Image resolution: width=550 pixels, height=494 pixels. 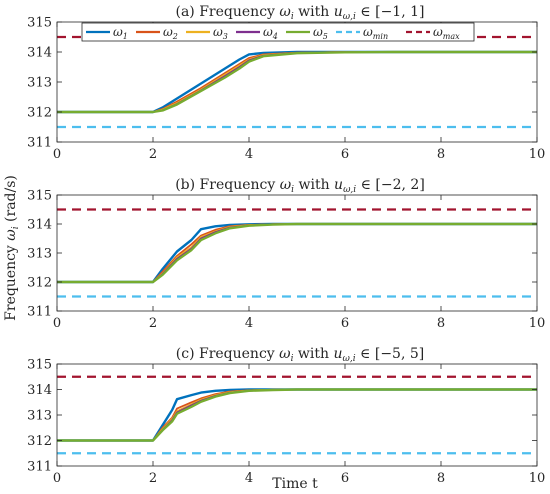 What do you see at coordinates (257, 33) in the screenshot?
I see `legend-entry: ω4` at bounding box center [257, 33].